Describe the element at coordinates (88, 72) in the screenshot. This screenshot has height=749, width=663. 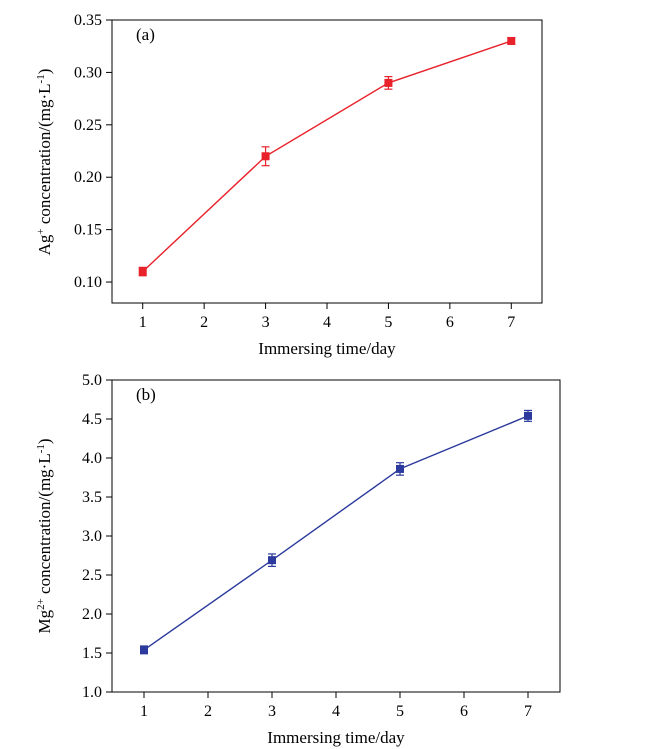
I see `y-tick-label: 0.30` at that location.